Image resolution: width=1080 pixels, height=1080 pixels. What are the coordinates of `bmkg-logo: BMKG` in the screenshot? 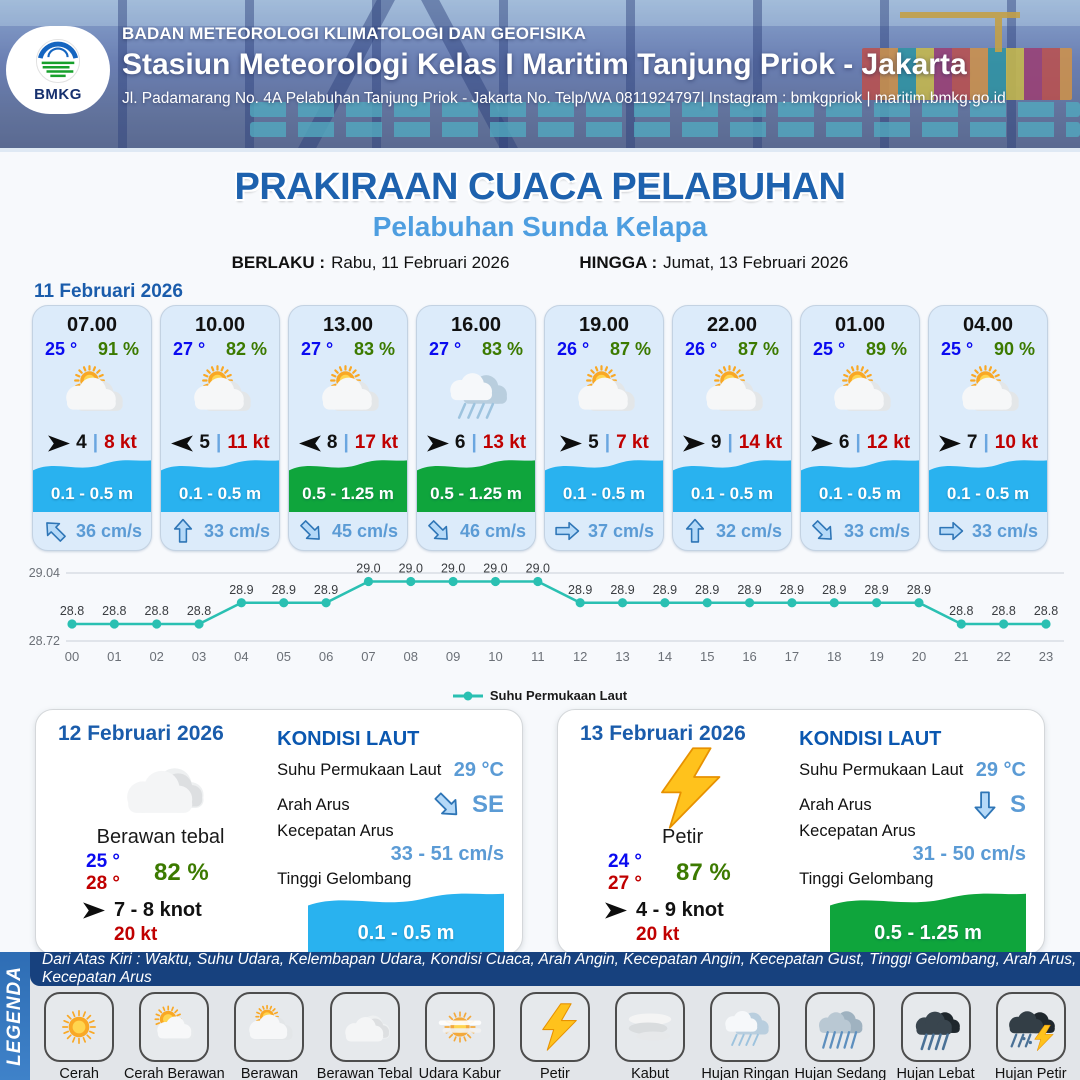 It's located at (58, 70).